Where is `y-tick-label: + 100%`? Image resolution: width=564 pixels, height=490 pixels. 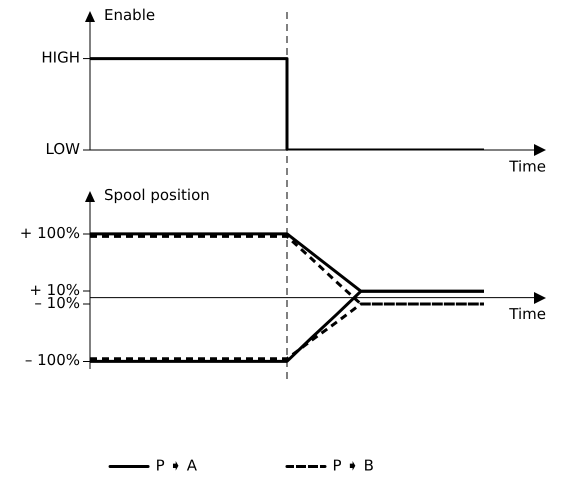 y-tick-label: + 100% is located at coordinates (50, 233).